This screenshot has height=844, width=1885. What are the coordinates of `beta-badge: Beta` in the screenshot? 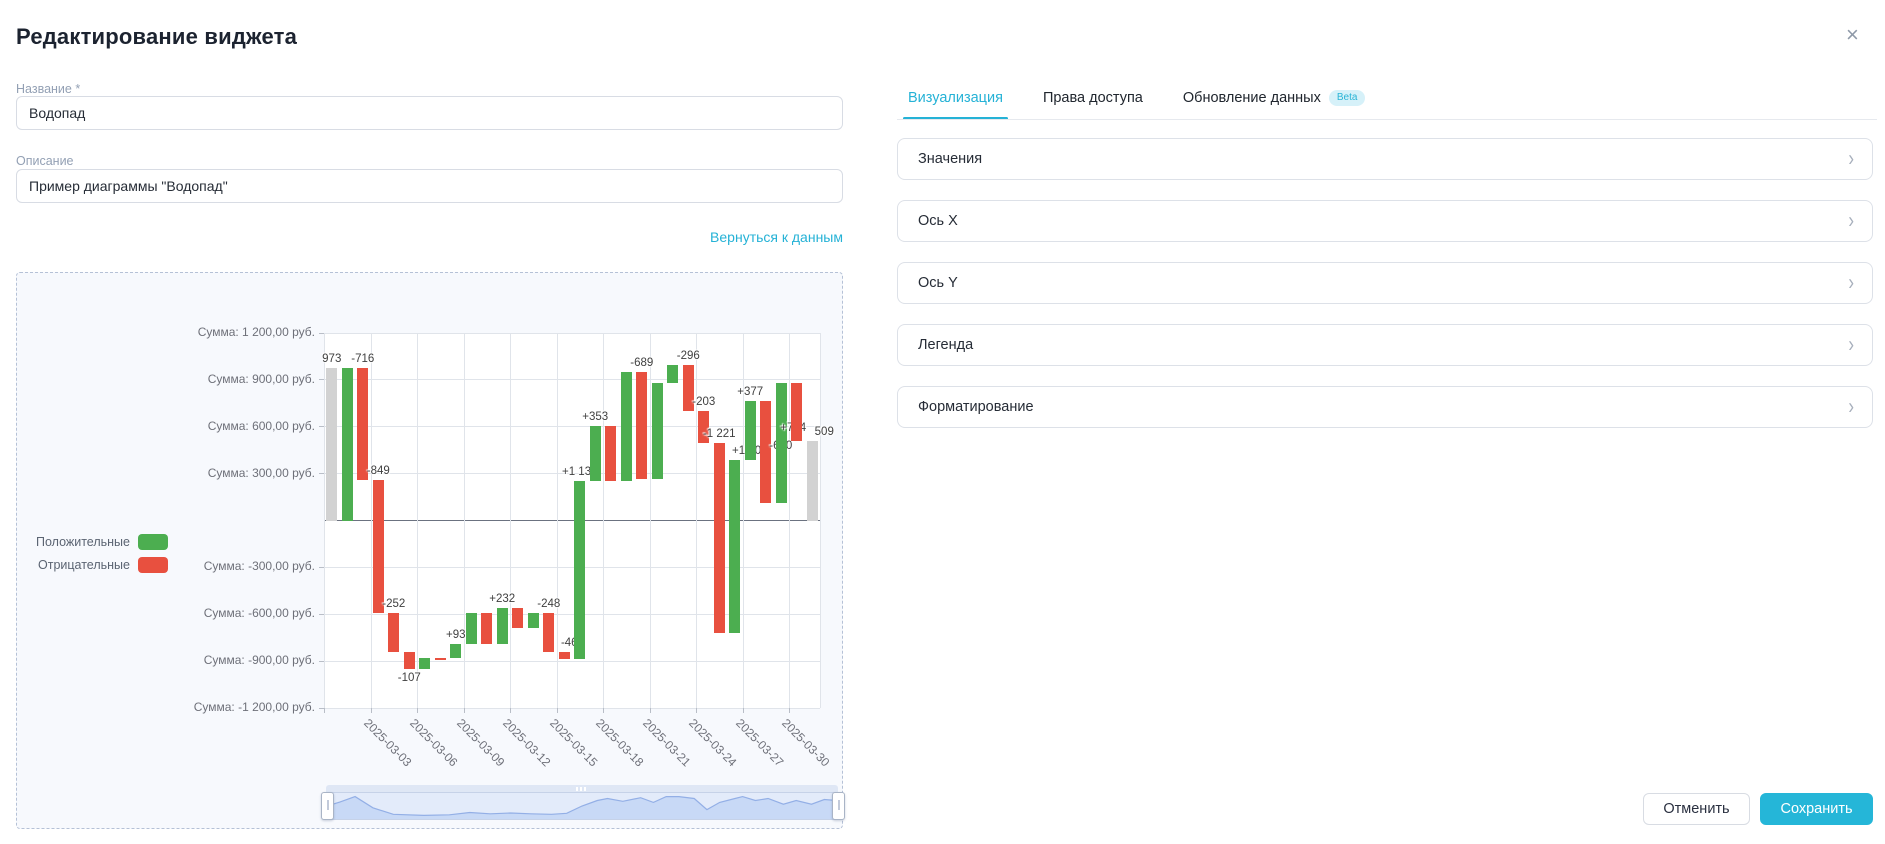 It's located at (1347, 98).